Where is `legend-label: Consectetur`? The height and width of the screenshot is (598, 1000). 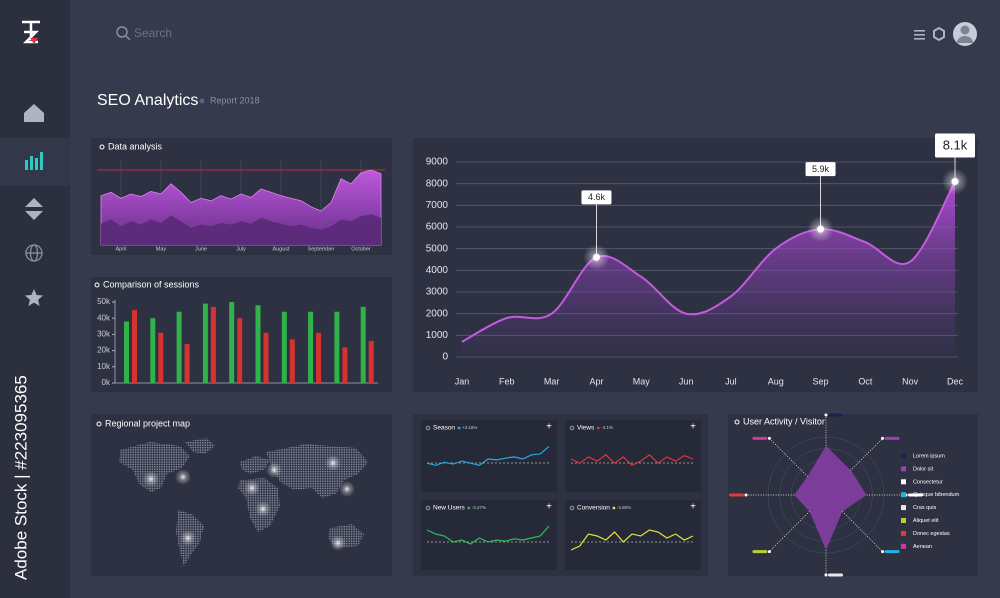
legend-label: Consectetur is located at coordinates (928, 482).